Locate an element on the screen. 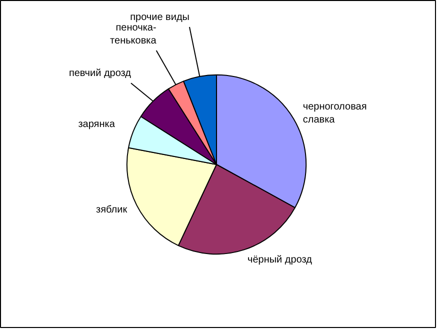 This screenshot has height=330, width=438. slice-label: чёрный дрозд is located at coordinates (280, 260).